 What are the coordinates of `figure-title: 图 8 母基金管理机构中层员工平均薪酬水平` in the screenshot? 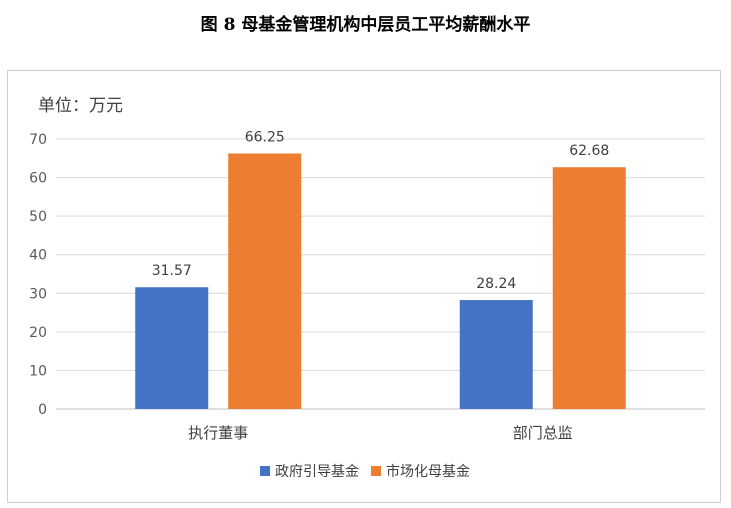 It's located at (365, 25).